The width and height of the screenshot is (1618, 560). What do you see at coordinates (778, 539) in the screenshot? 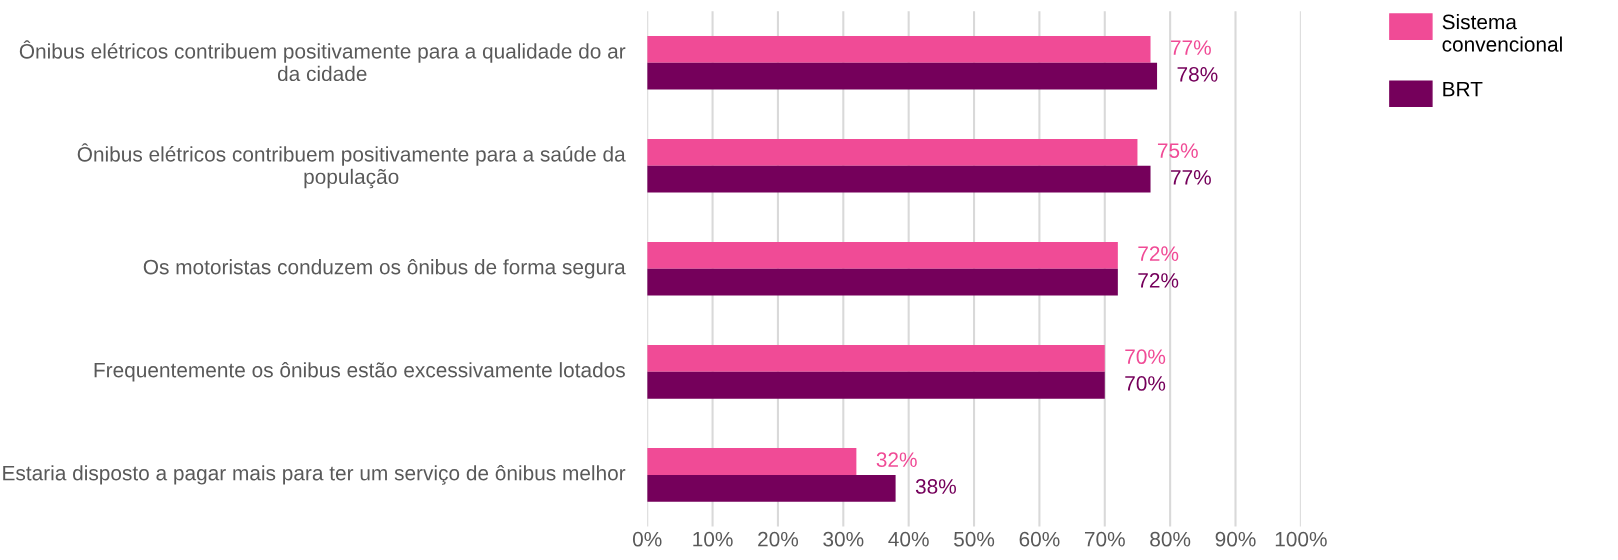
I see `x-tick-label: 20%` at bounding box center [778, 539].